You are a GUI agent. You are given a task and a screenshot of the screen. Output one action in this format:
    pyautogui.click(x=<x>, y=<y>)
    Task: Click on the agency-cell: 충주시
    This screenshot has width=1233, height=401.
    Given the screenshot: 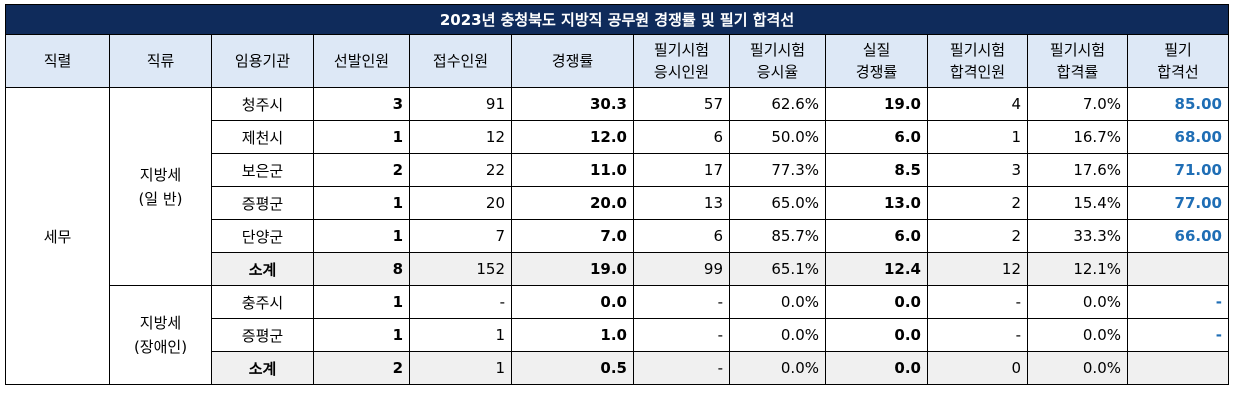 What is the action you would take?
    pyautogui.click(x=262, y=302)
    